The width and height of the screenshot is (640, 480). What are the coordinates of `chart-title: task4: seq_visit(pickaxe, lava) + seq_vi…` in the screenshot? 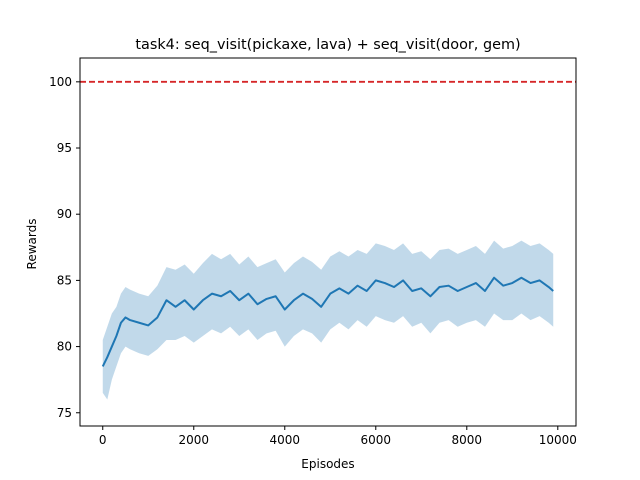 It's located at (327, 45).